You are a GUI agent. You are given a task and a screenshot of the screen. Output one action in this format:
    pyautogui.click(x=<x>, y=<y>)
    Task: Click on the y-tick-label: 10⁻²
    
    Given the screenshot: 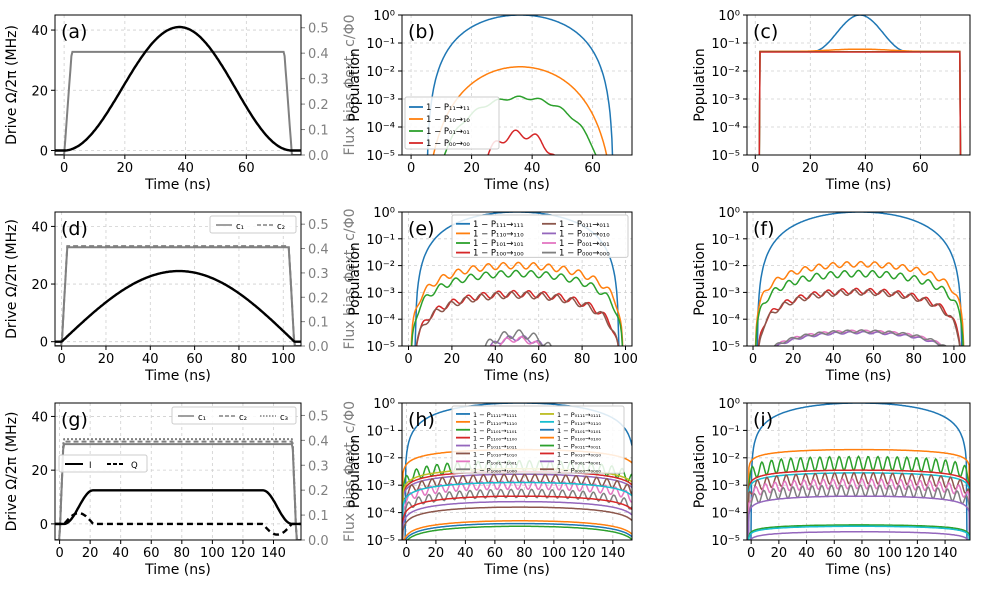 What is the action you would take?
    pyautogui.click(x=380, y=267)
    